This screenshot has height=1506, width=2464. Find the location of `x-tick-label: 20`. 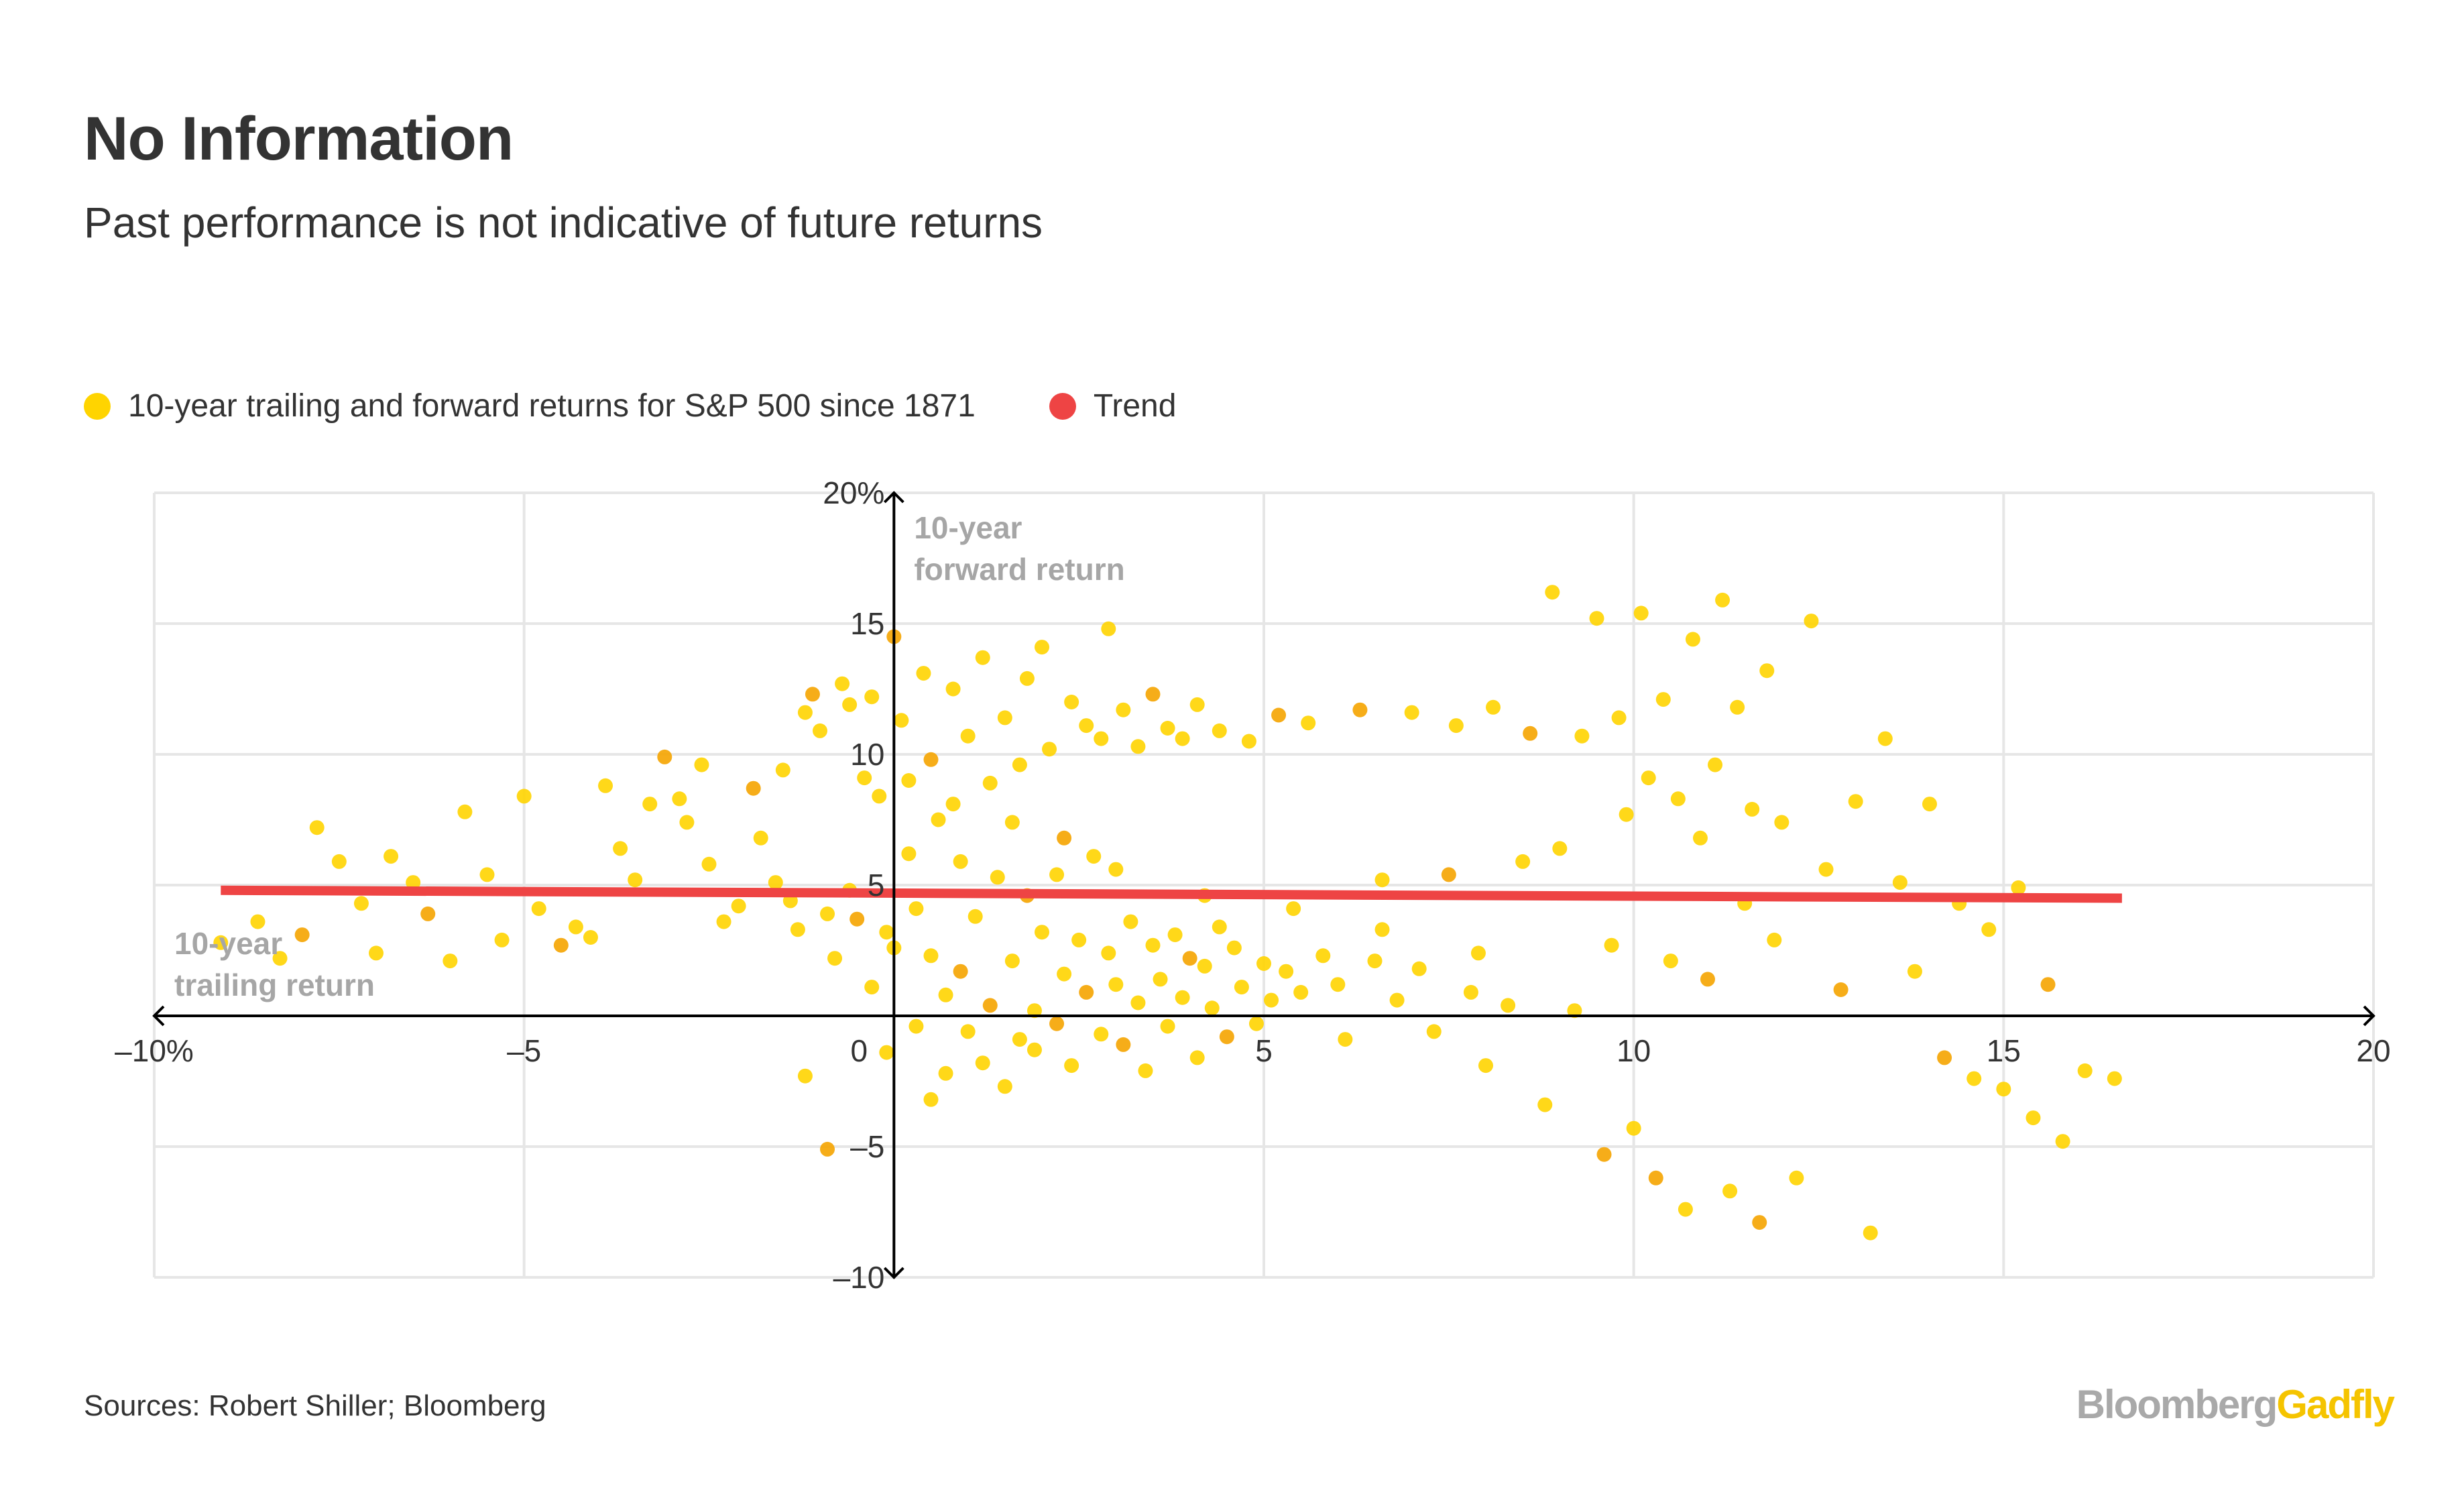

x-tick-label: 20 is located at coordinates (2373, 1050).